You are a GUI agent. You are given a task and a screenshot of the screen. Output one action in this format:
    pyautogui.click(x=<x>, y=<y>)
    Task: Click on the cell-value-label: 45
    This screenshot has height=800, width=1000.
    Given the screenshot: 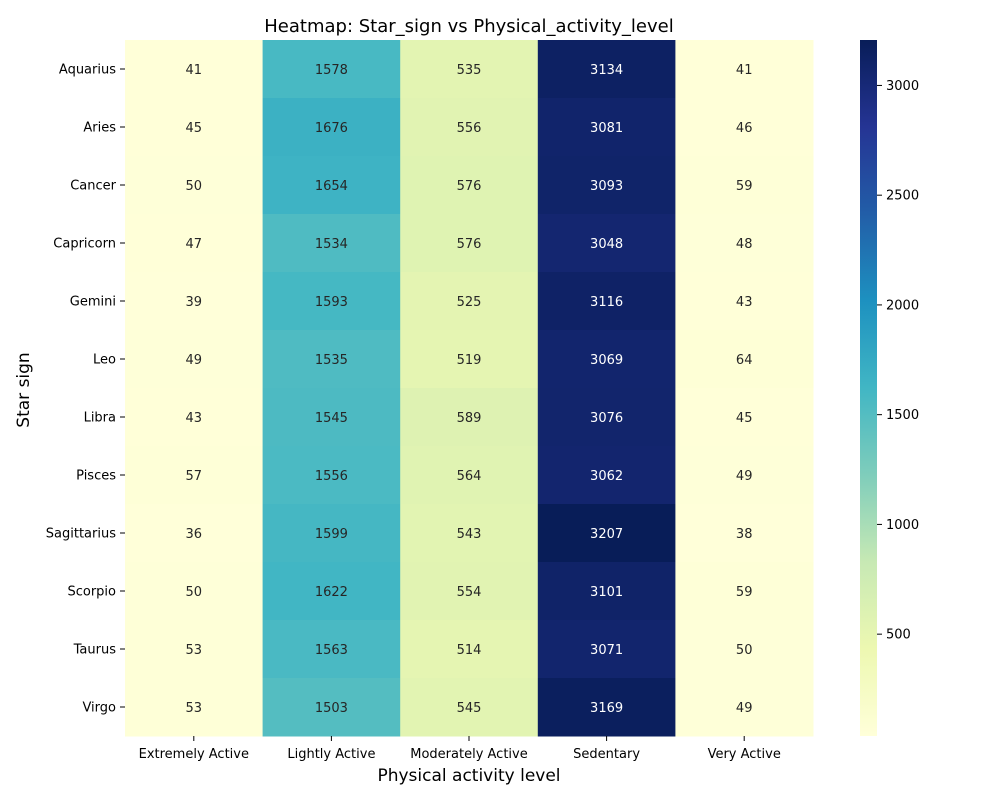 What is the action you would take?
    pyautogui.click(x=744, y=418)
    